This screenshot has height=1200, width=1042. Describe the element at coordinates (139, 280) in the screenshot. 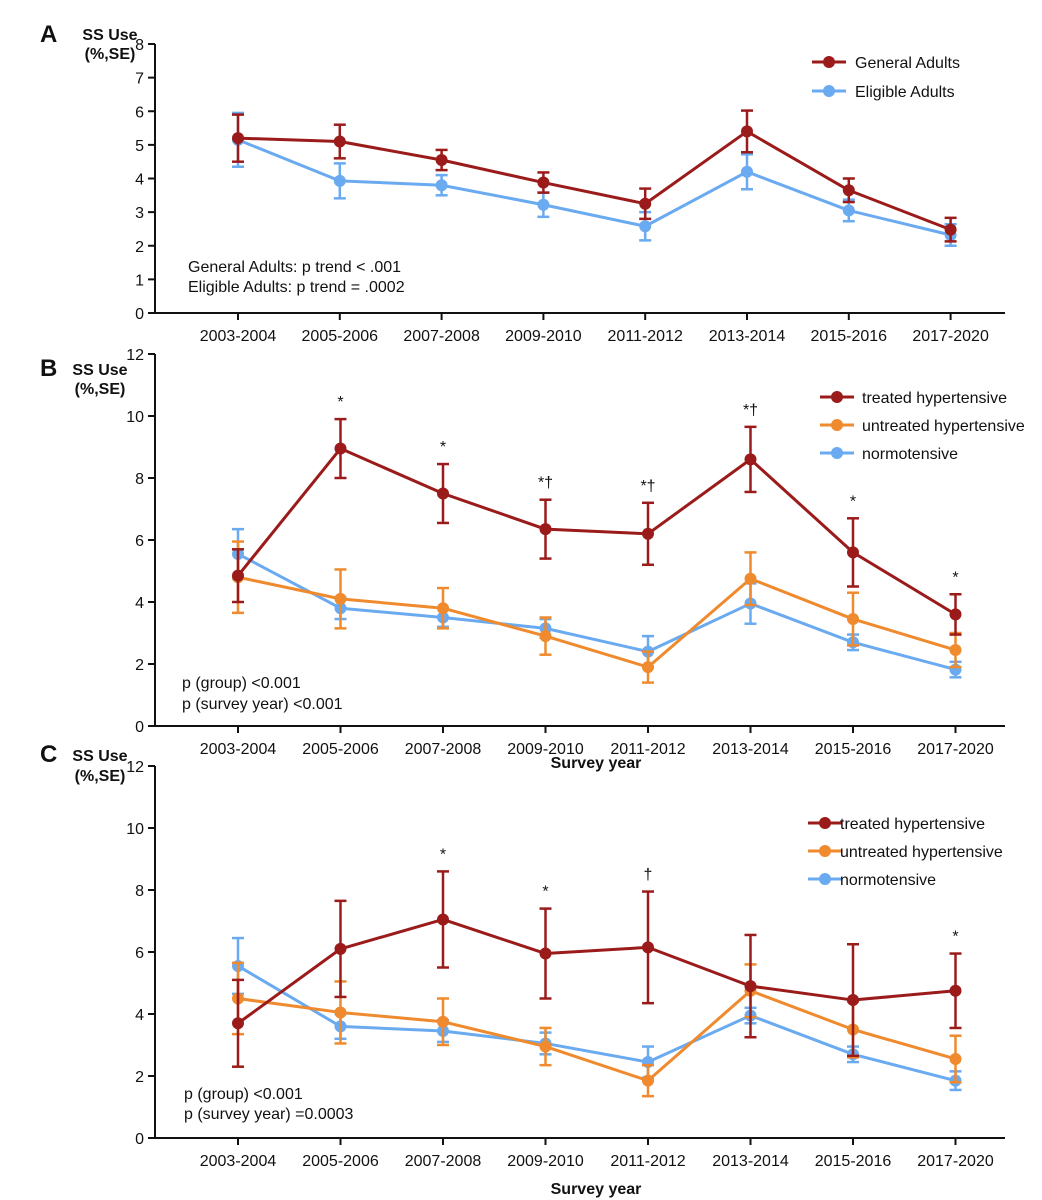

I see `panel-a-y-tick-label: 1` at that location.